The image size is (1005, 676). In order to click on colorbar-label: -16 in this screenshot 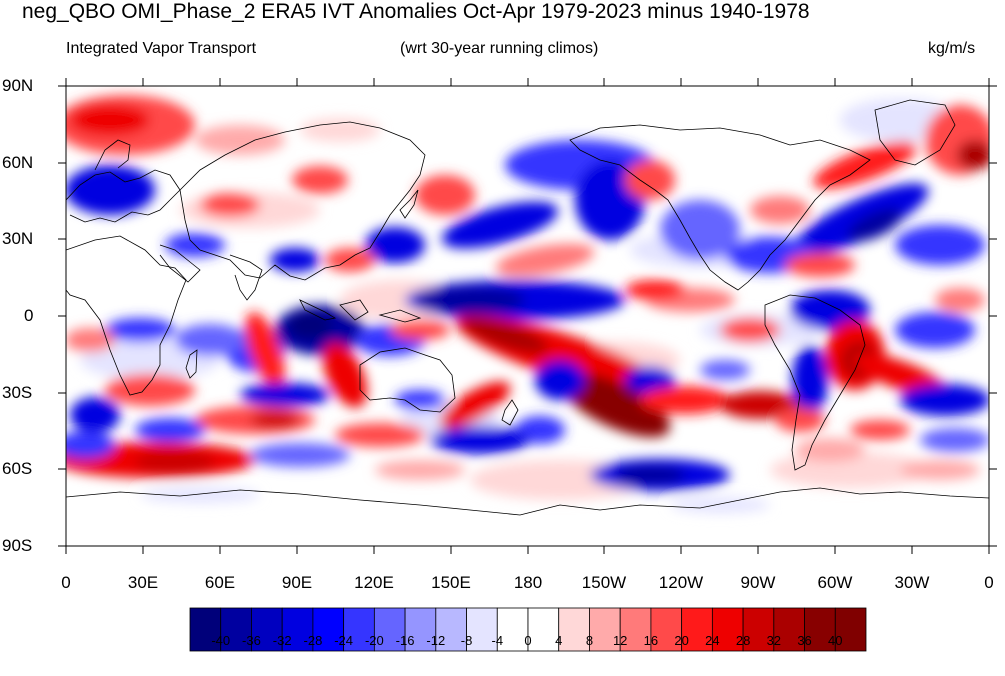, I will do `click(405, 640)`.